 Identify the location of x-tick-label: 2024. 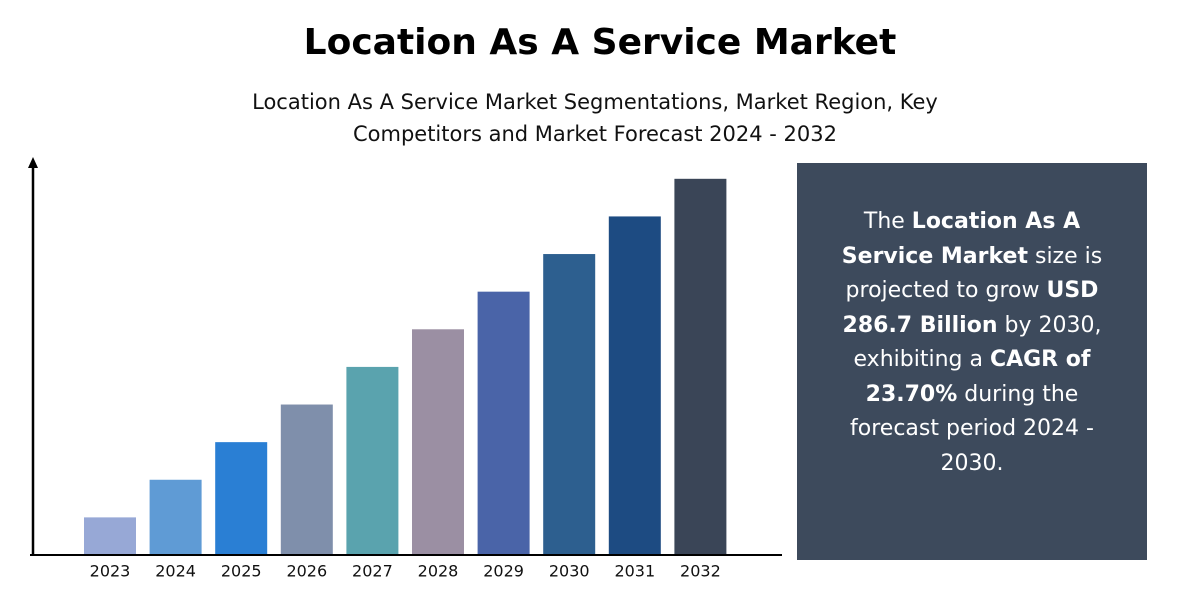
(175, 571).